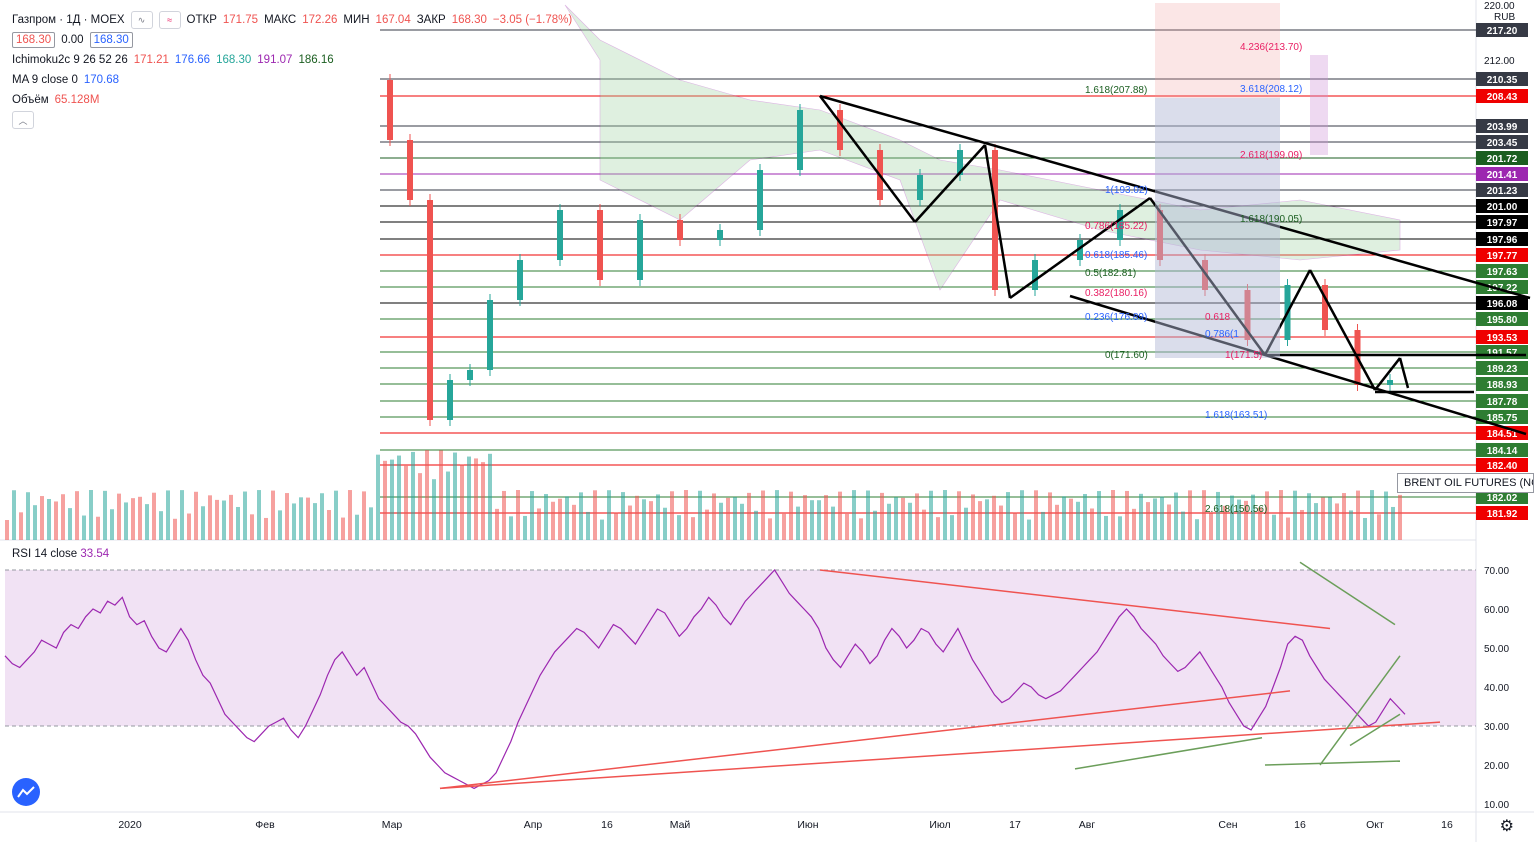 The width and height of the screenshot is (1534, 842). Describe the element at coordinates (1502, 288) in the screenshot. I see `price-tag-label: 197.22` at that location.